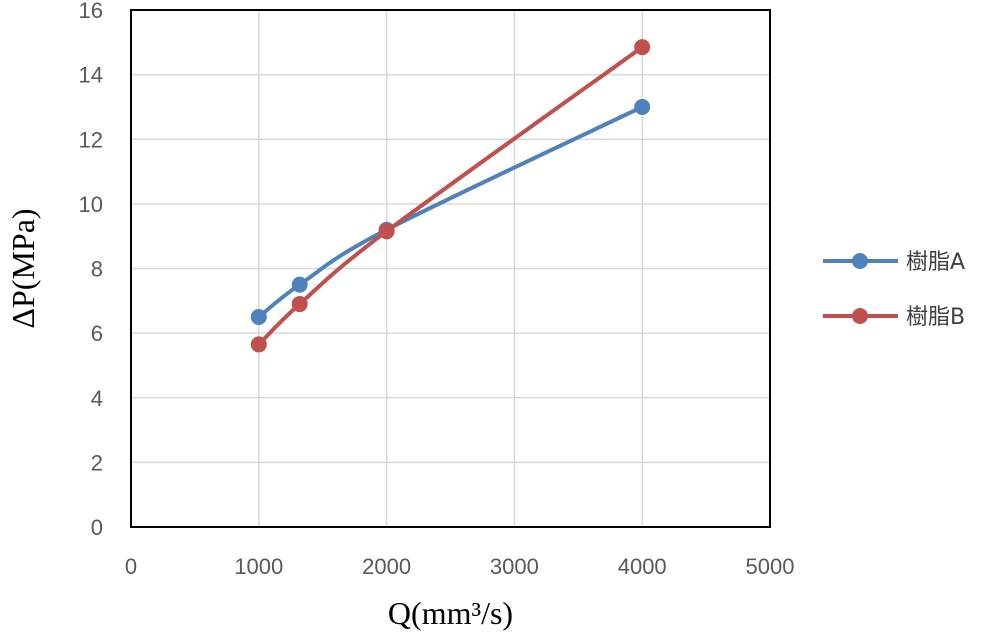 Image resolution: width=1000 pixels, height=632 pixels. What do you see at coordinates (770, 566) in the screenshot?
I see `x-tick-label: 5000` at bounding box center [770, 566].